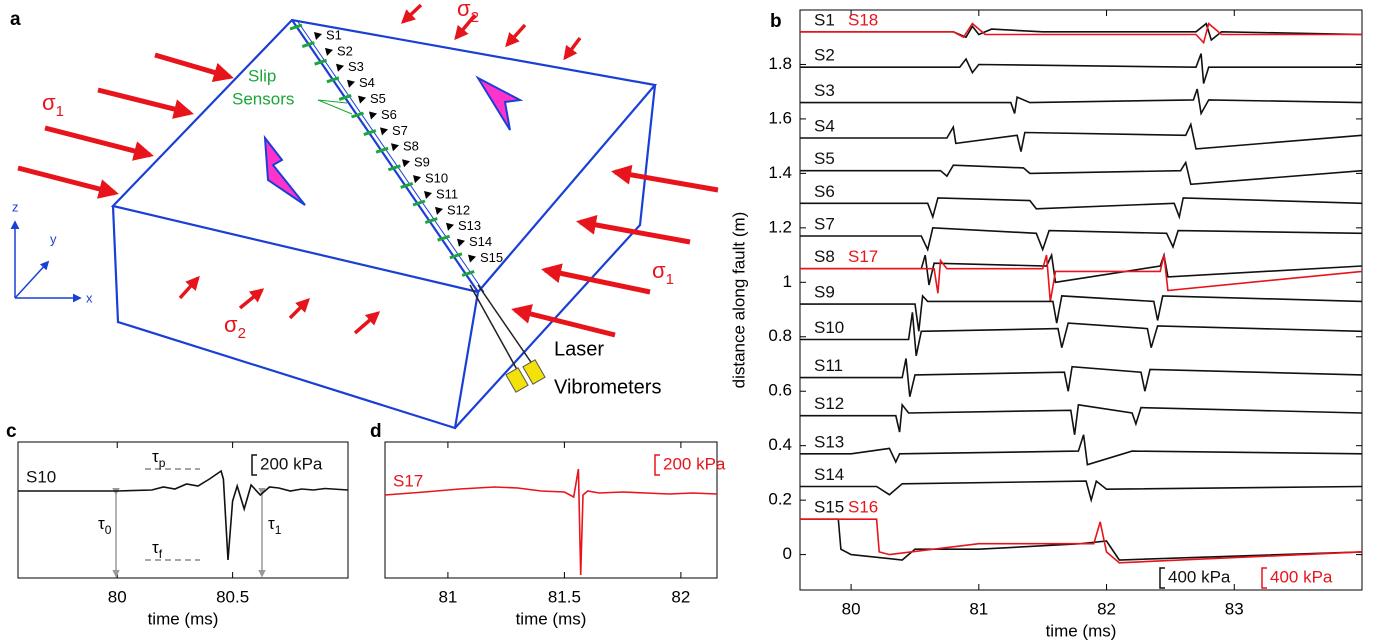 Image resolution: width=1374 pixels, height=641 pixels. I want to click on series-label: S8, so click(824, 256).